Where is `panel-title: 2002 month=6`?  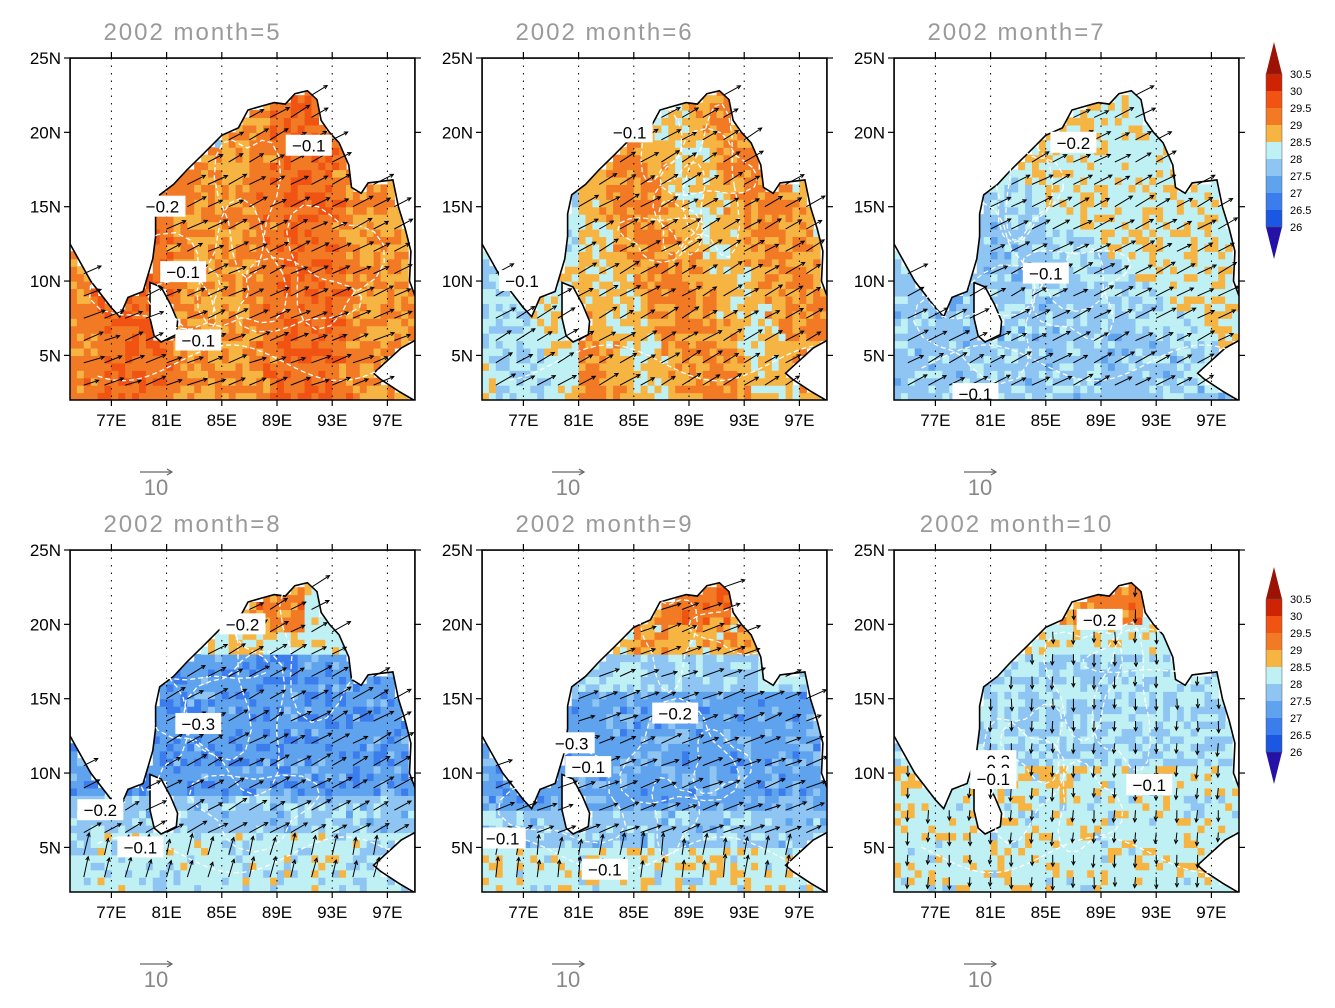
panel-title: 2002 month=6 is located at coordinates (604, 32).